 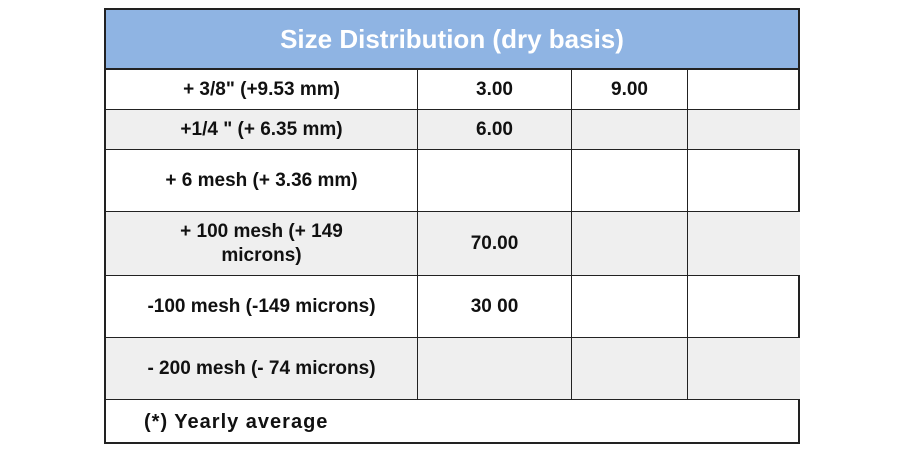 I want to click on table-title: Size Distribution (dry basis), so click(x=452, y=40).